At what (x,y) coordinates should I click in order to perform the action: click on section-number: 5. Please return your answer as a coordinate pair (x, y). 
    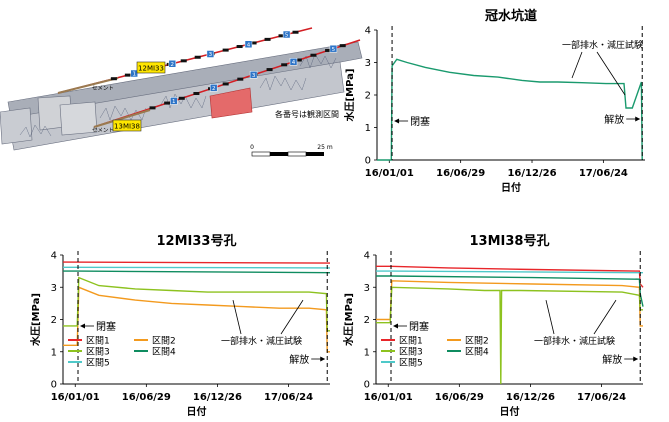
    Looking at the image, I should click on (334, 50).